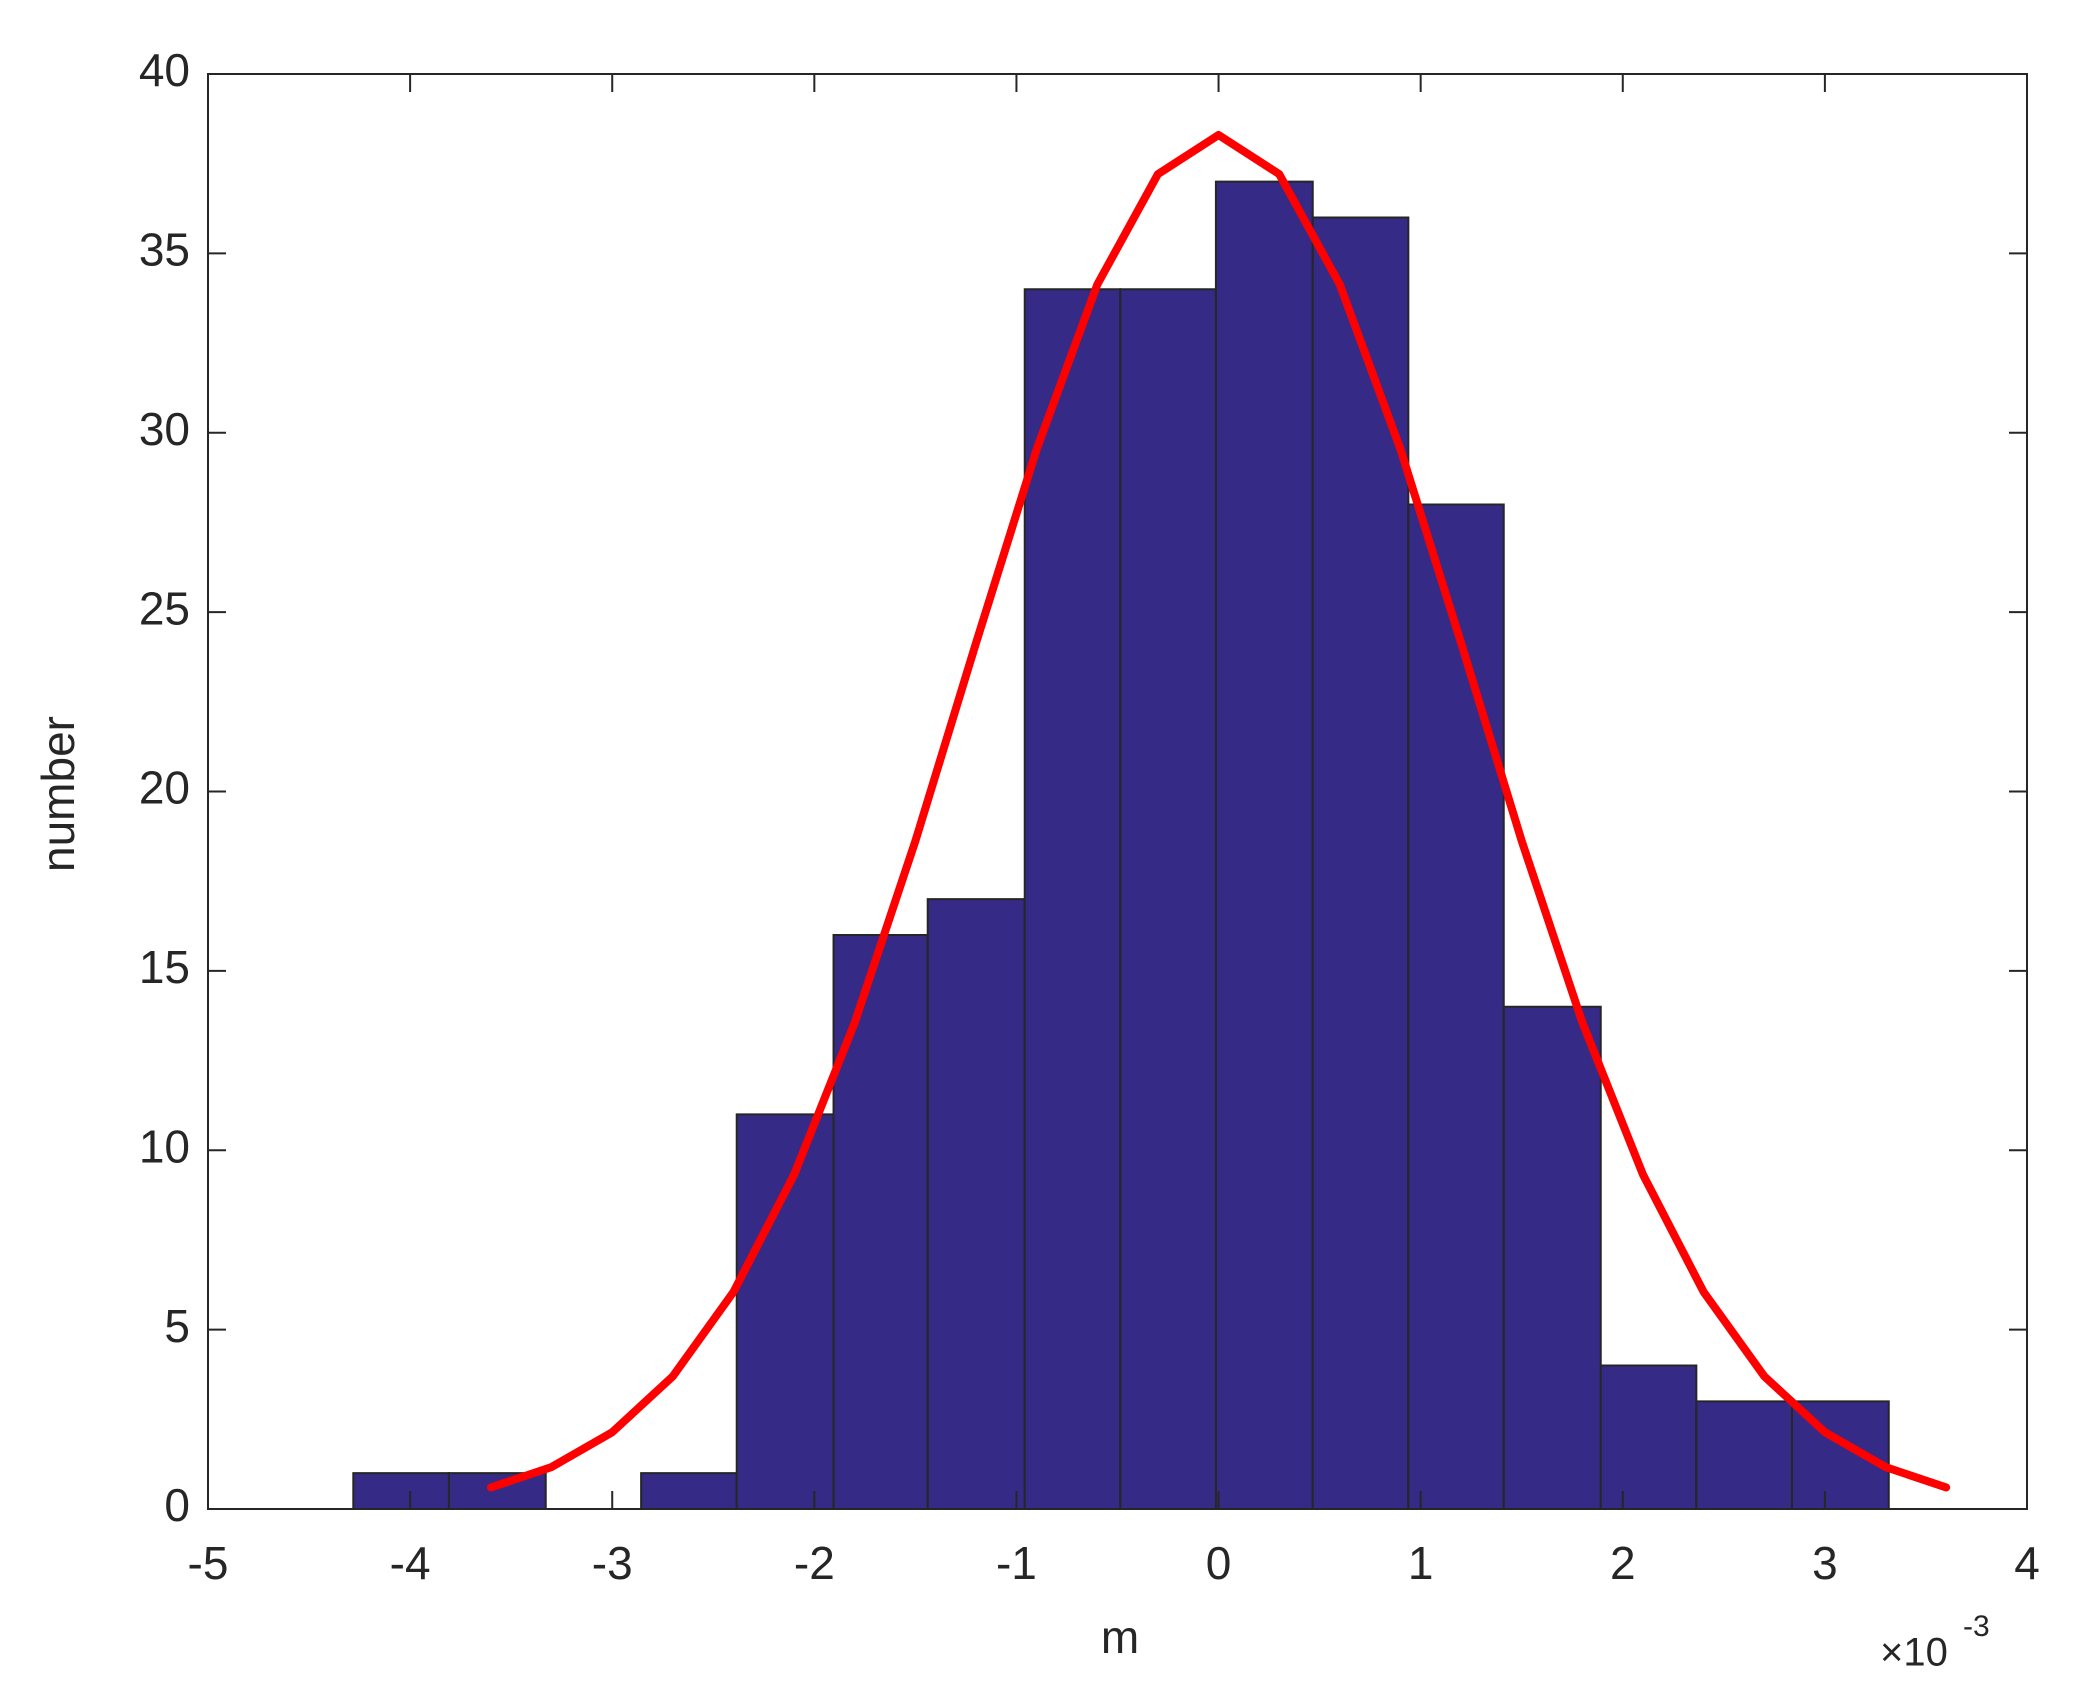 The height and width of the screenshot is (1689, 2079). I want to click on x-tick-label: -3, so click(612, 1563).